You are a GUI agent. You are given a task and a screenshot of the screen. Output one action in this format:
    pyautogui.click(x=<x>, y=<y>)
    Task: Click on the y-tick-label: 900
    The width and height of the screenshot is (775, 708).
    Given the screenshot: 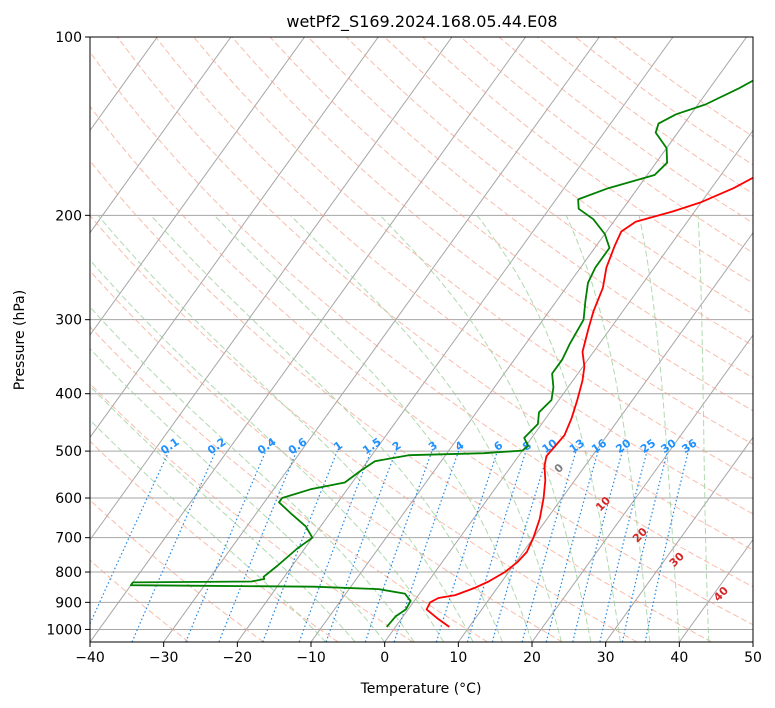 What is the action you would take?
    pyautogui.click(x=68, y=603)
    